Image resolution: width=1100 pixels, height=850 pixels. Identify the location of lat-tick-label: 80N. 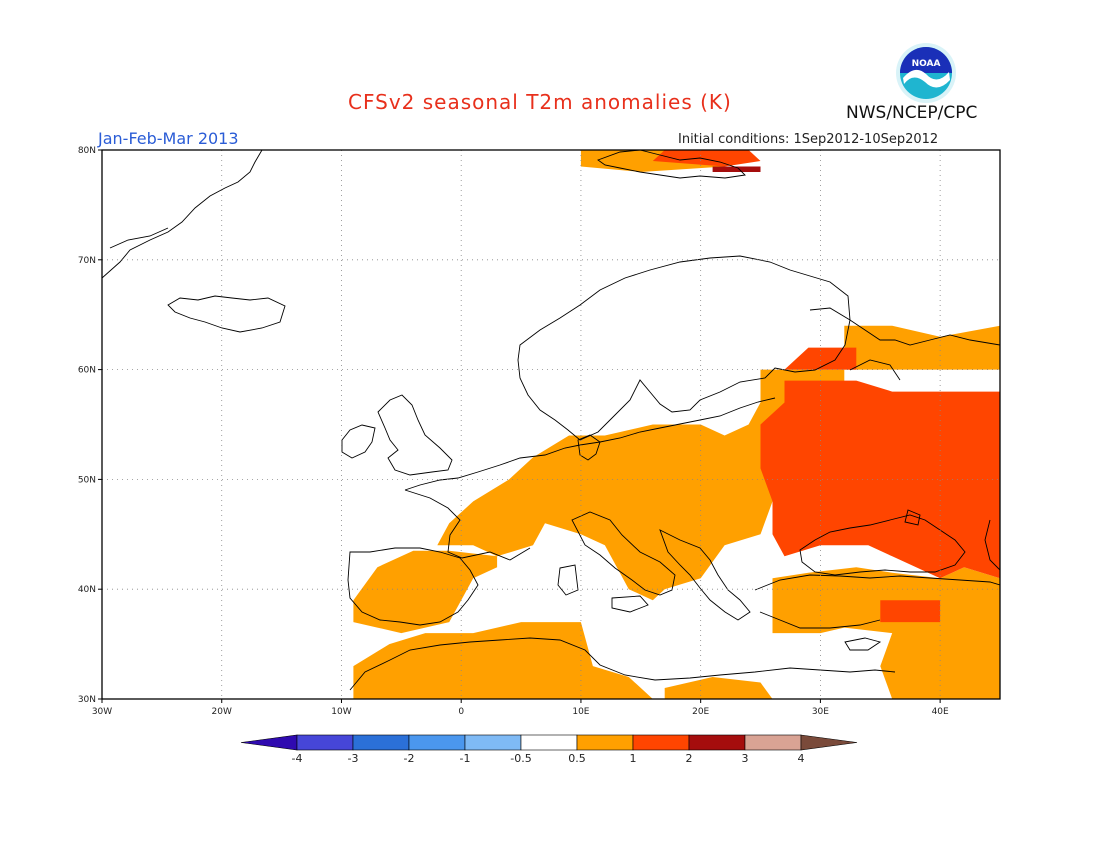
(87, 151).